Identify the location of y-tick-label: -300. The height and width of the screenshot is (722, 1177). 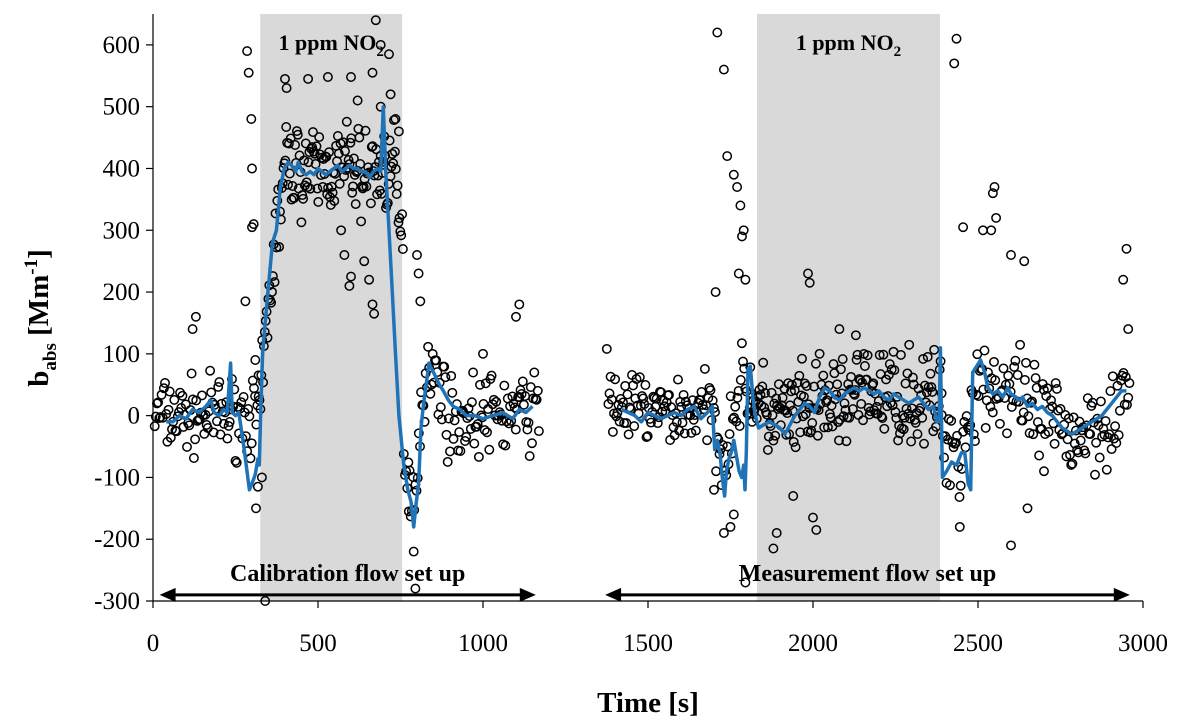
(117, 601).